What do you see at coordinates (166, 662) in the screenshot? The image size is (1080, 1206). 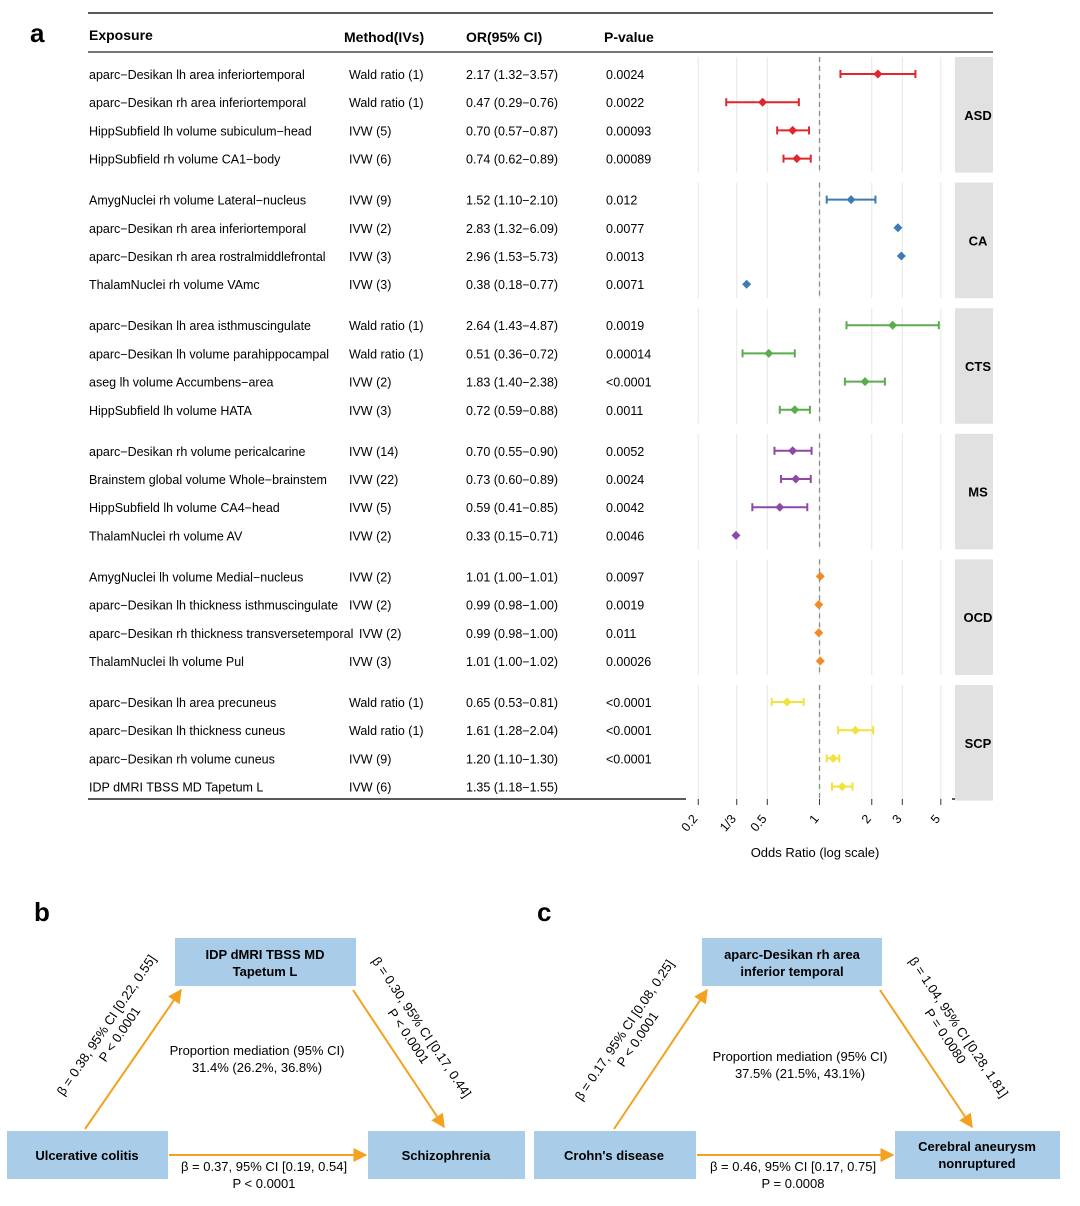 I see `exposure-cell: ThalamNuclei lh volume Pul` at bounding box center [166, 662].